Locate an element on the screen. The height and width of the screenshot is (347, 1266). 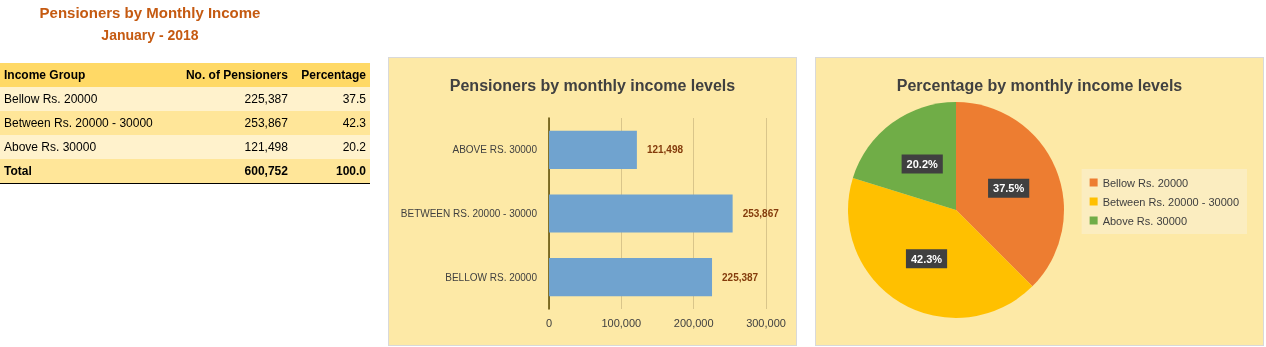
y-tick-label: BELLOW RS. 20000 is located at coordinates (491, 277).